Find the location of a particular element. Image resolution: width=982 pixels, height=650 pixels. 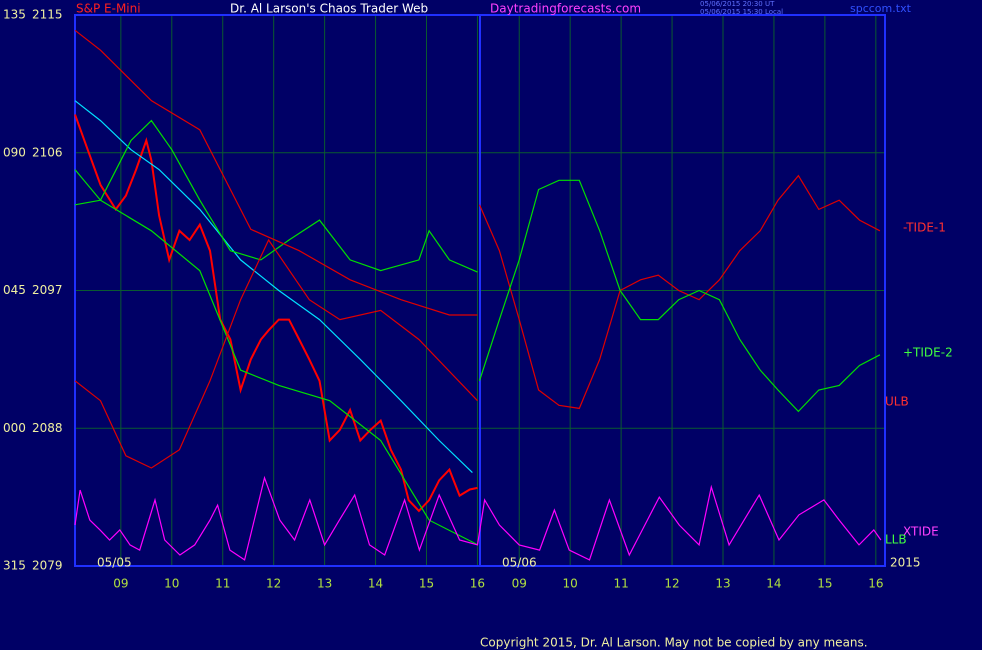

series-name: S&P E-Mini is located at coordinates (108, 9).